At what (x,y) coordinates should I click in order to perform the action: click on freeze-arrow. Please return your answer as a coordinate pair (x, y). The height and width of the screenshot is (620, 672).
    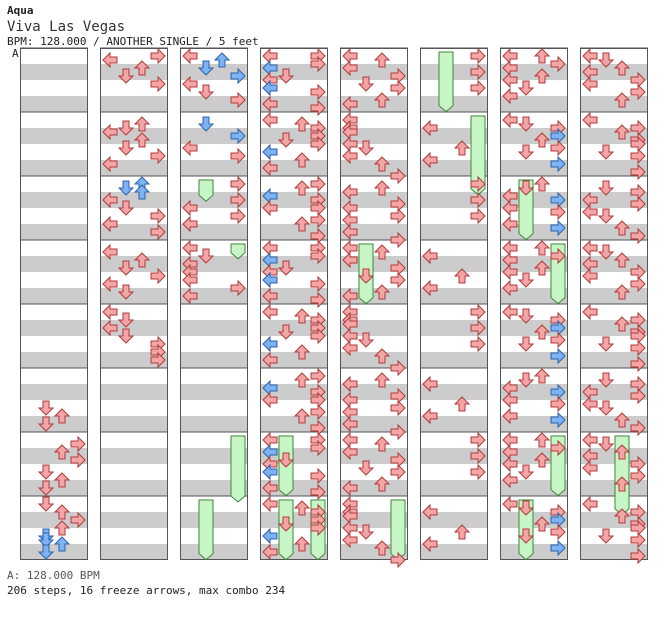
    Looking at the image, I should click on (206, 530).